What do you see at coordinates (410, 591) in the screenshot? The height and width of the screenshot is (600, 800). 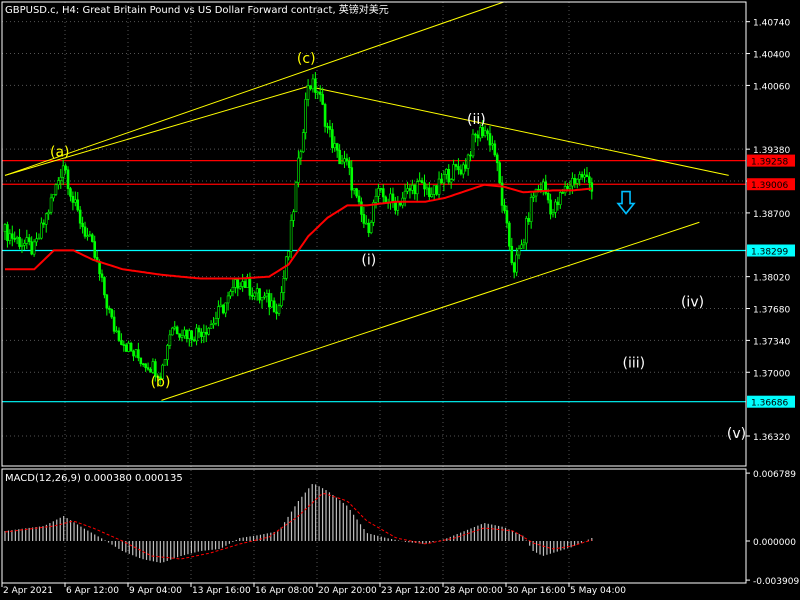 I see `x-tick-label: 23 Apr 12:00` at bounding box center [410, 591].